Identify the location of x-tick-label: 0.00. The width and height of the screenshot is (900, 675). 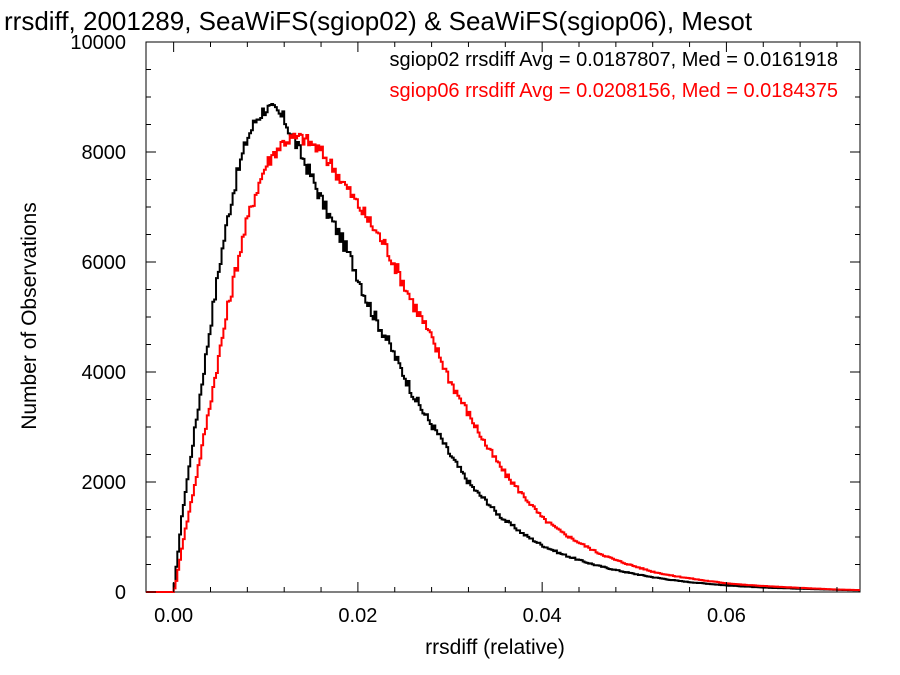
(173, 616).